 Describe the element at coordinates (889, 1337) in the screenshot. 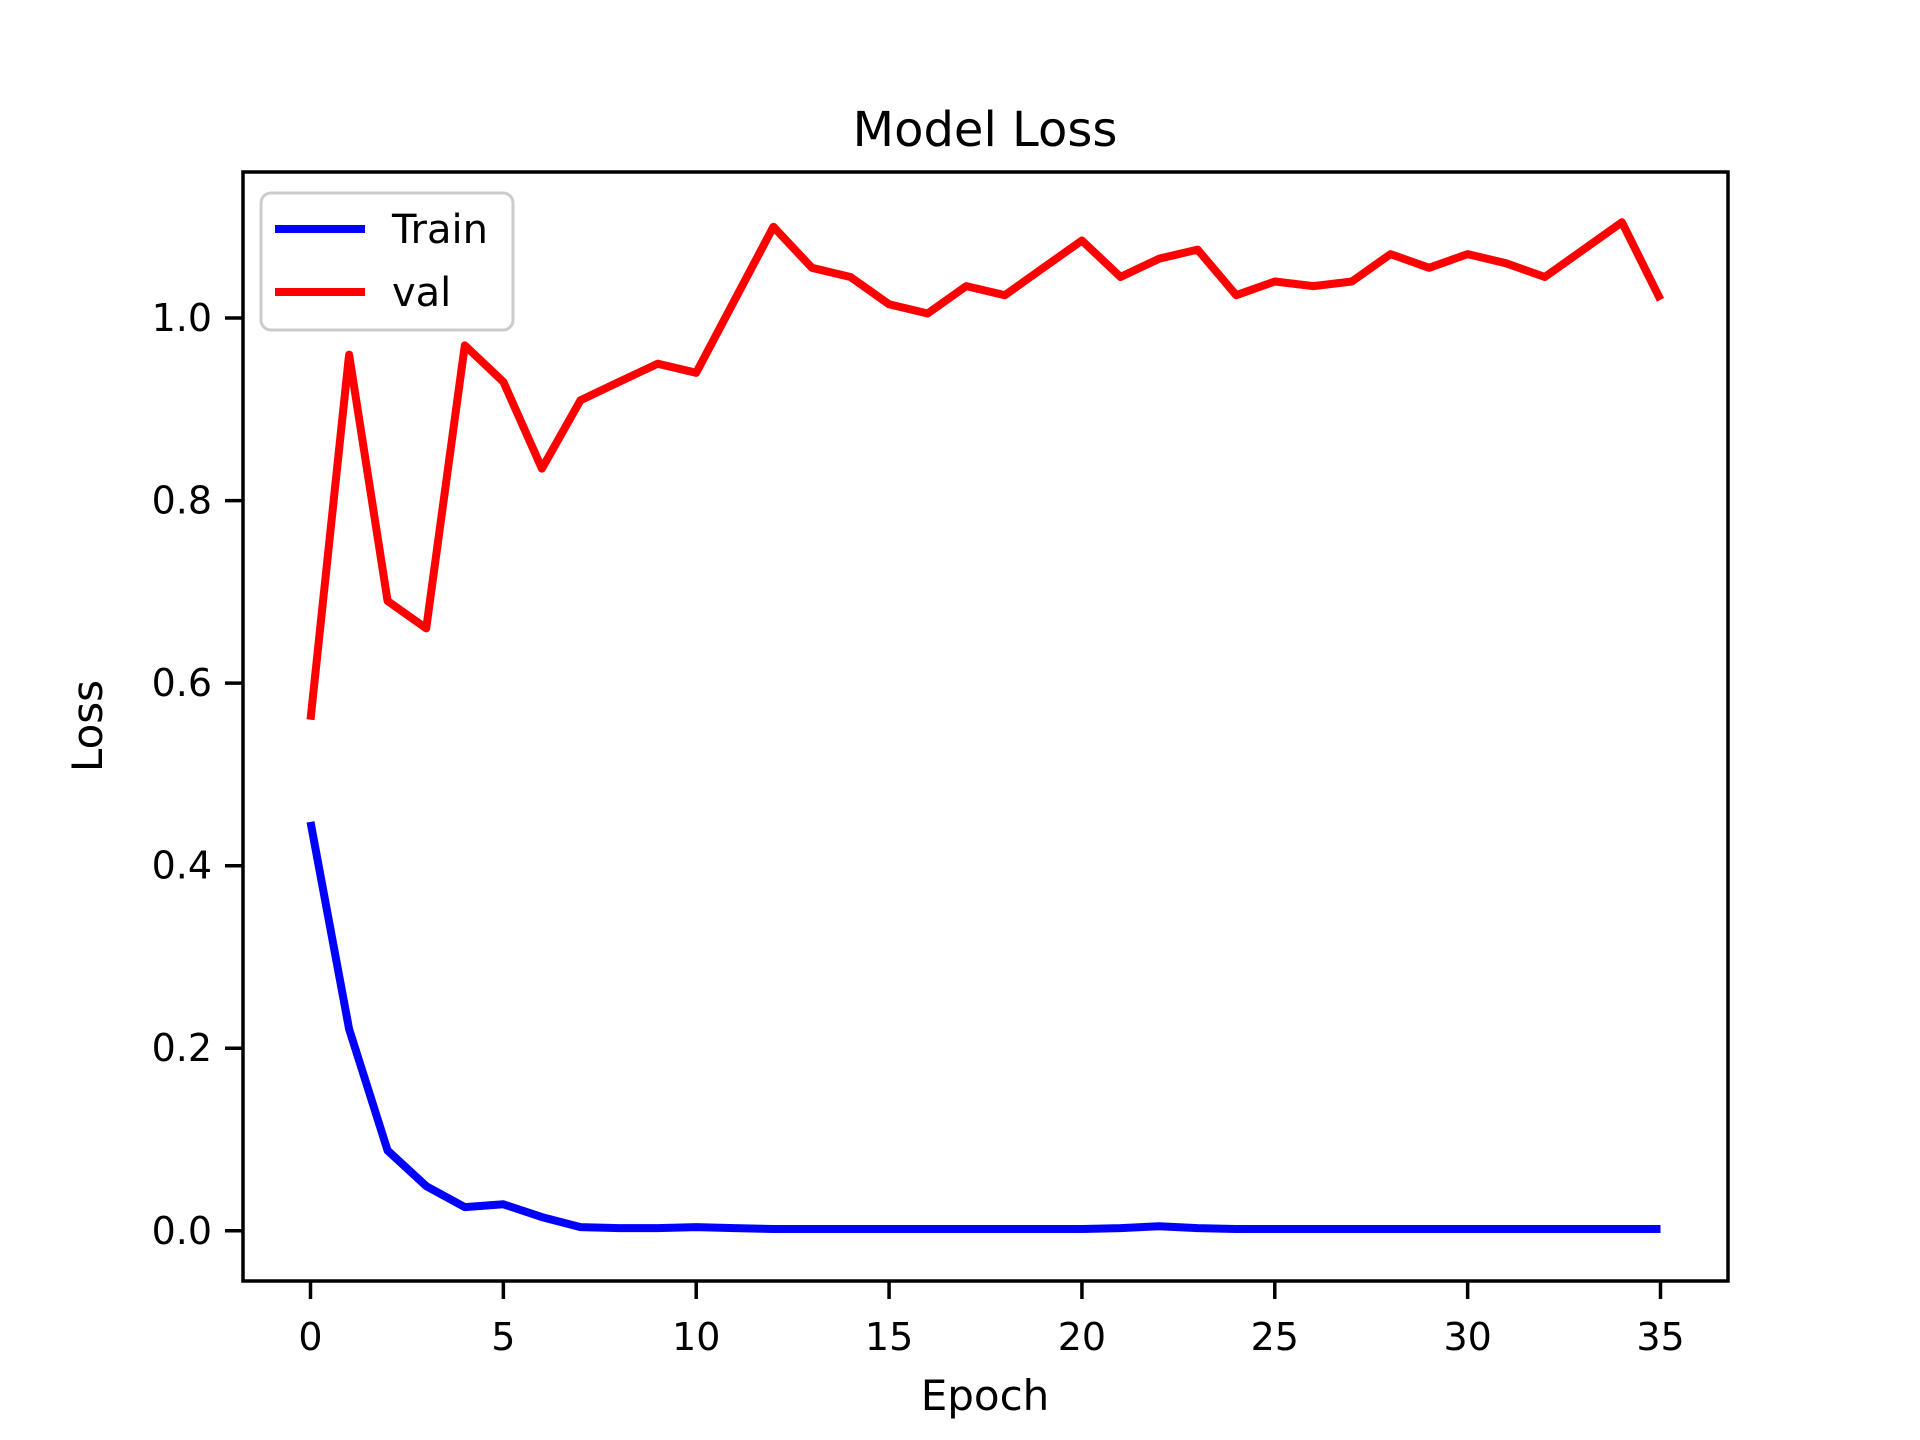

I see `x-tick-label: 15` at that location.